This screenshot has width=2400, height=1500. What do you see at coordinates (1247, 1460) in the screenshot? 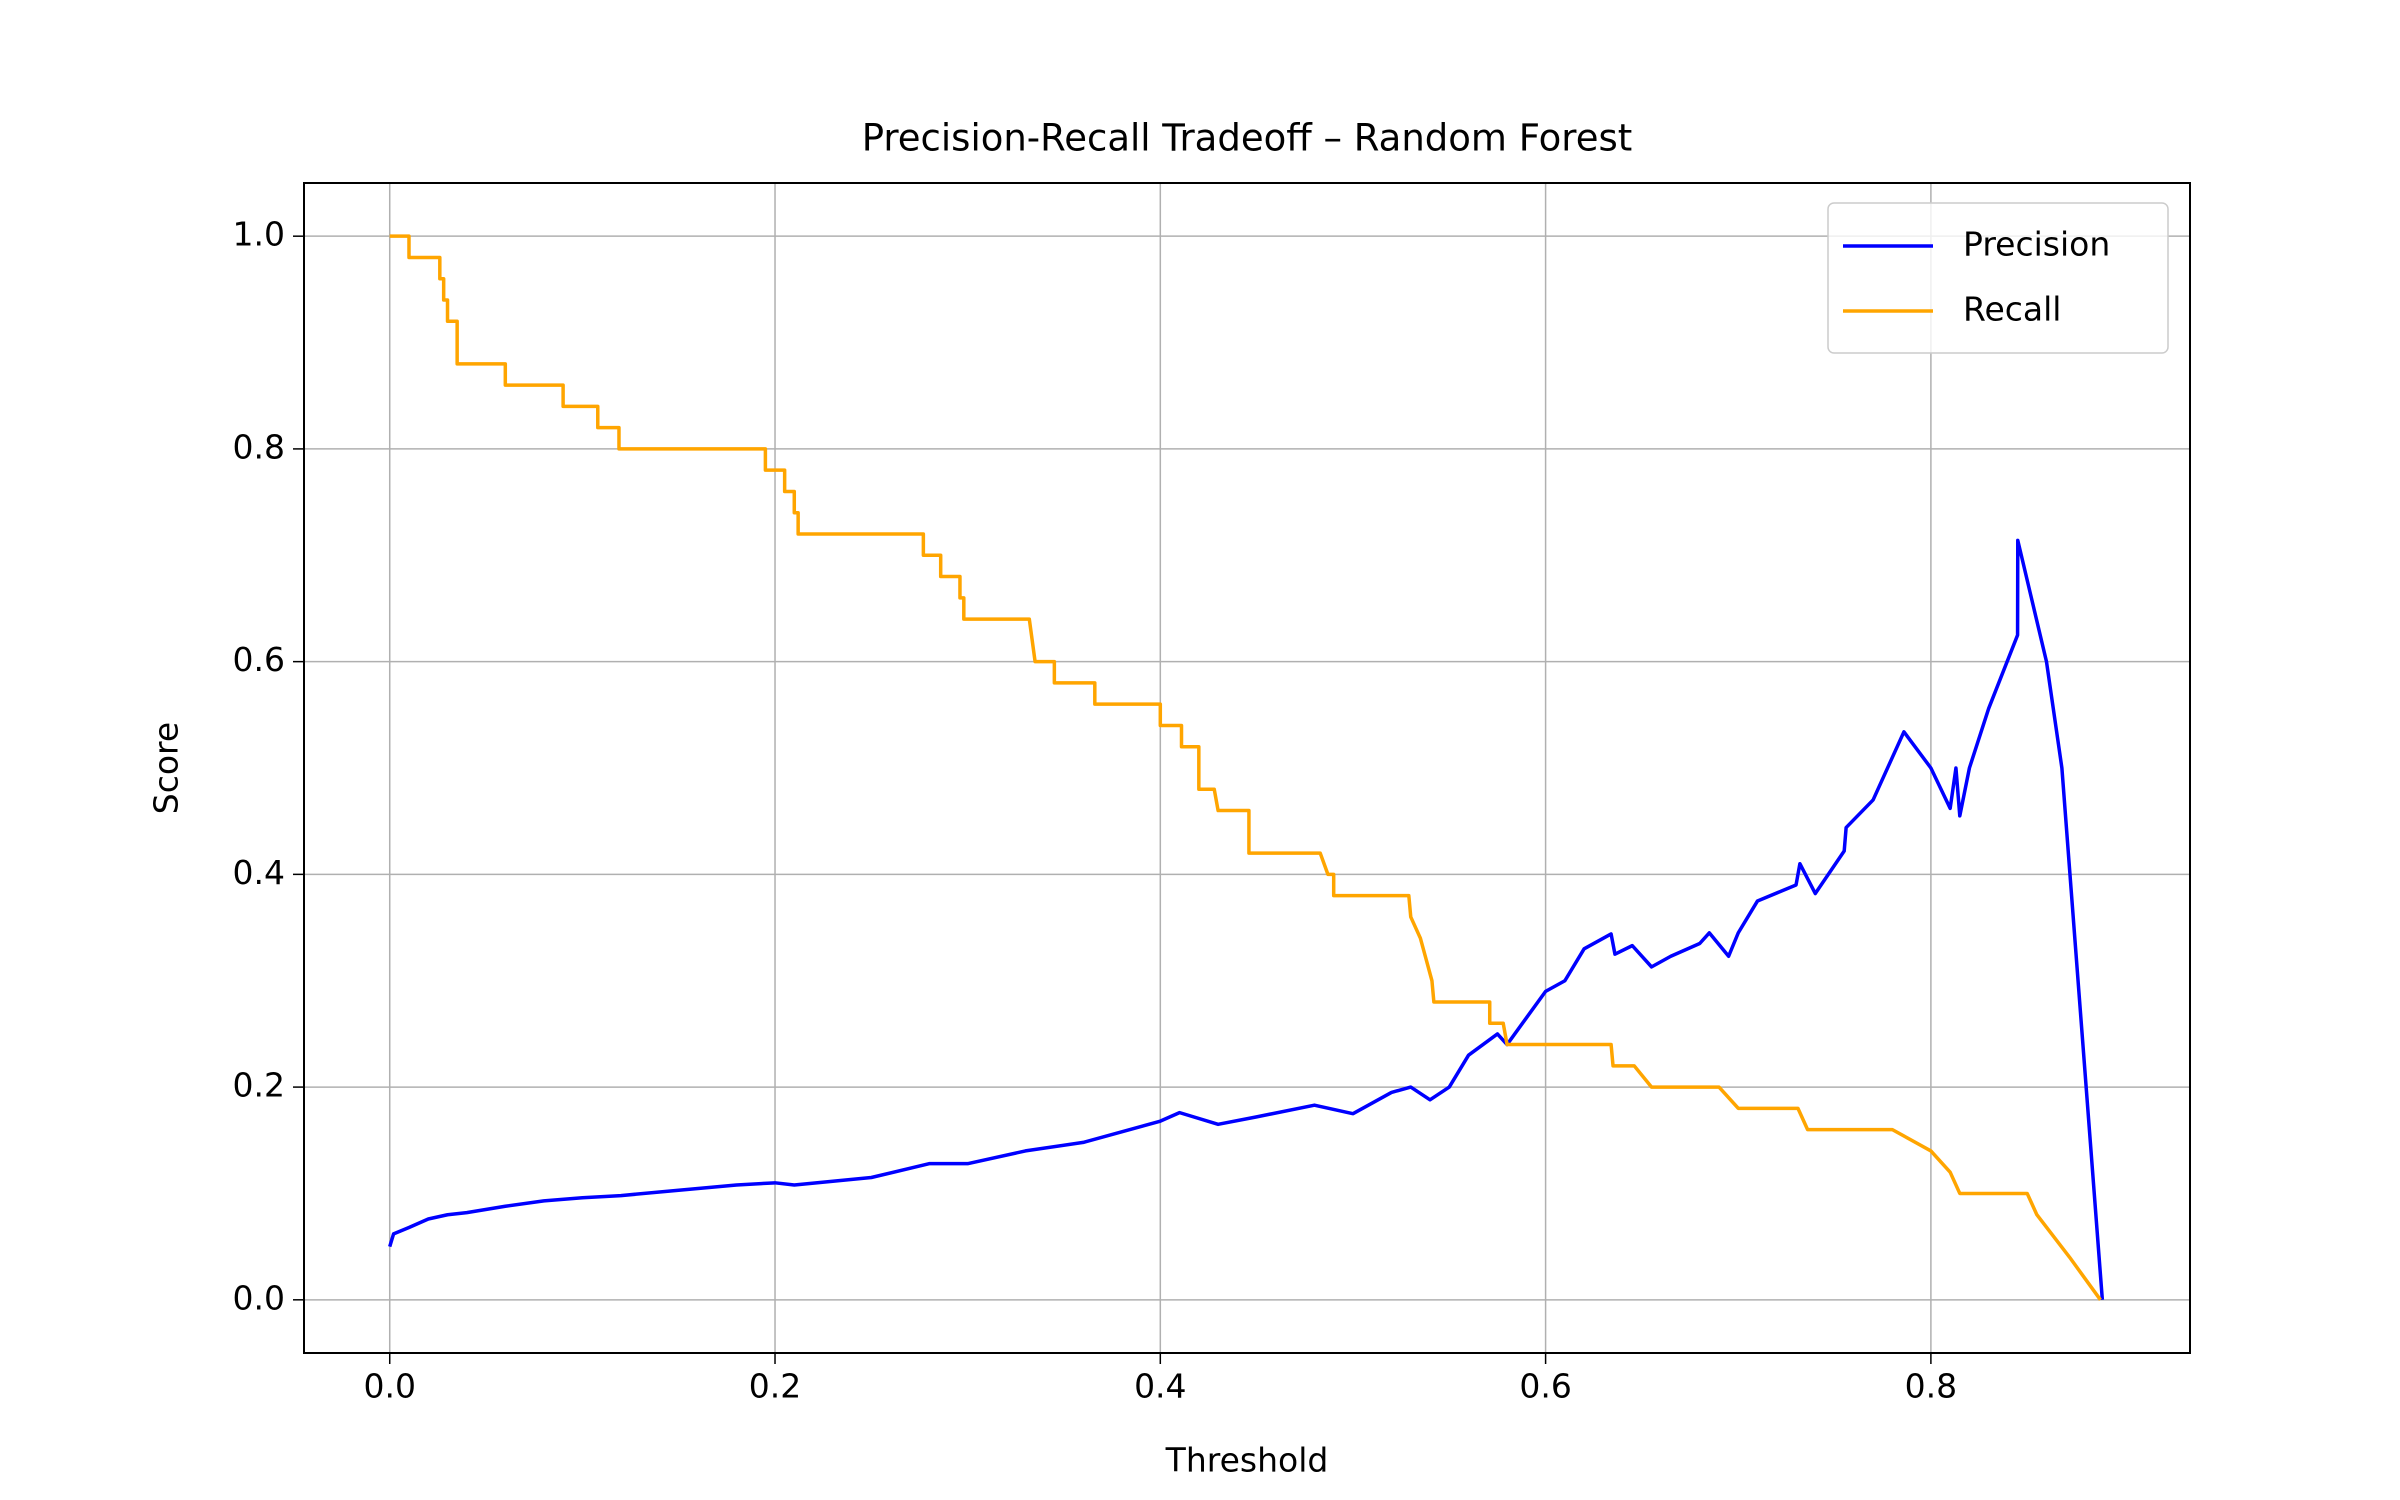
I see `x-axis-label: Threshold` at bounding box center [1247, 1460].